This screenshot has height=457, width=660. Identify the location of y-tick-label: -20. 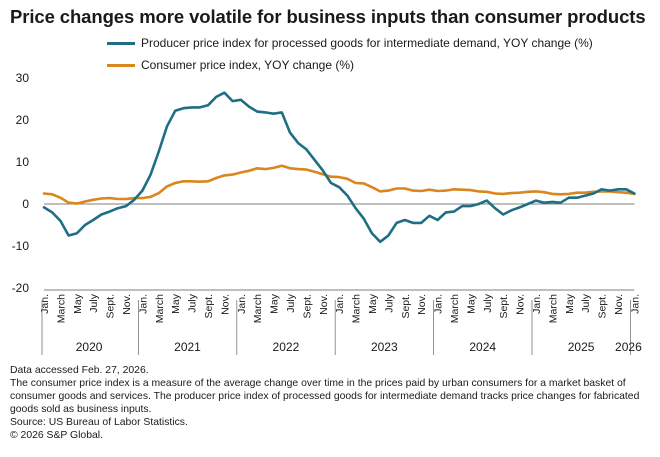
(21, 288).